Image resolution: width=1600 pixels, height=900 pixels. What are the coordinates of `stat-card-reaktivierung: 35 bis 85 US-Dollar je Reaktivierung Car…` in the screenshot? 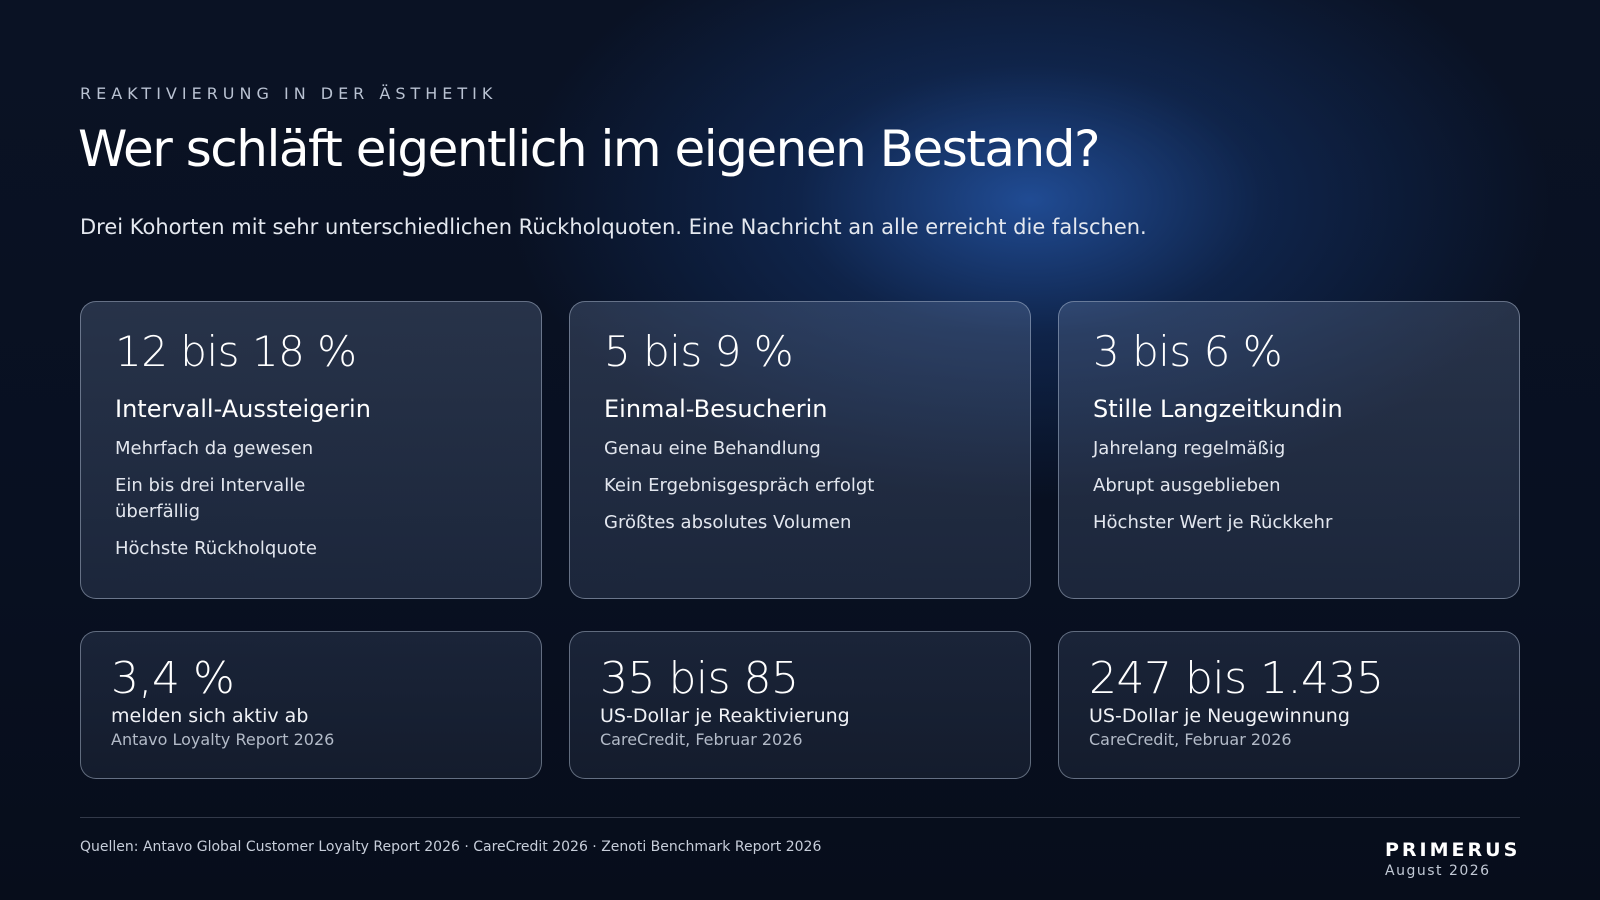 It's located at (800, 705).